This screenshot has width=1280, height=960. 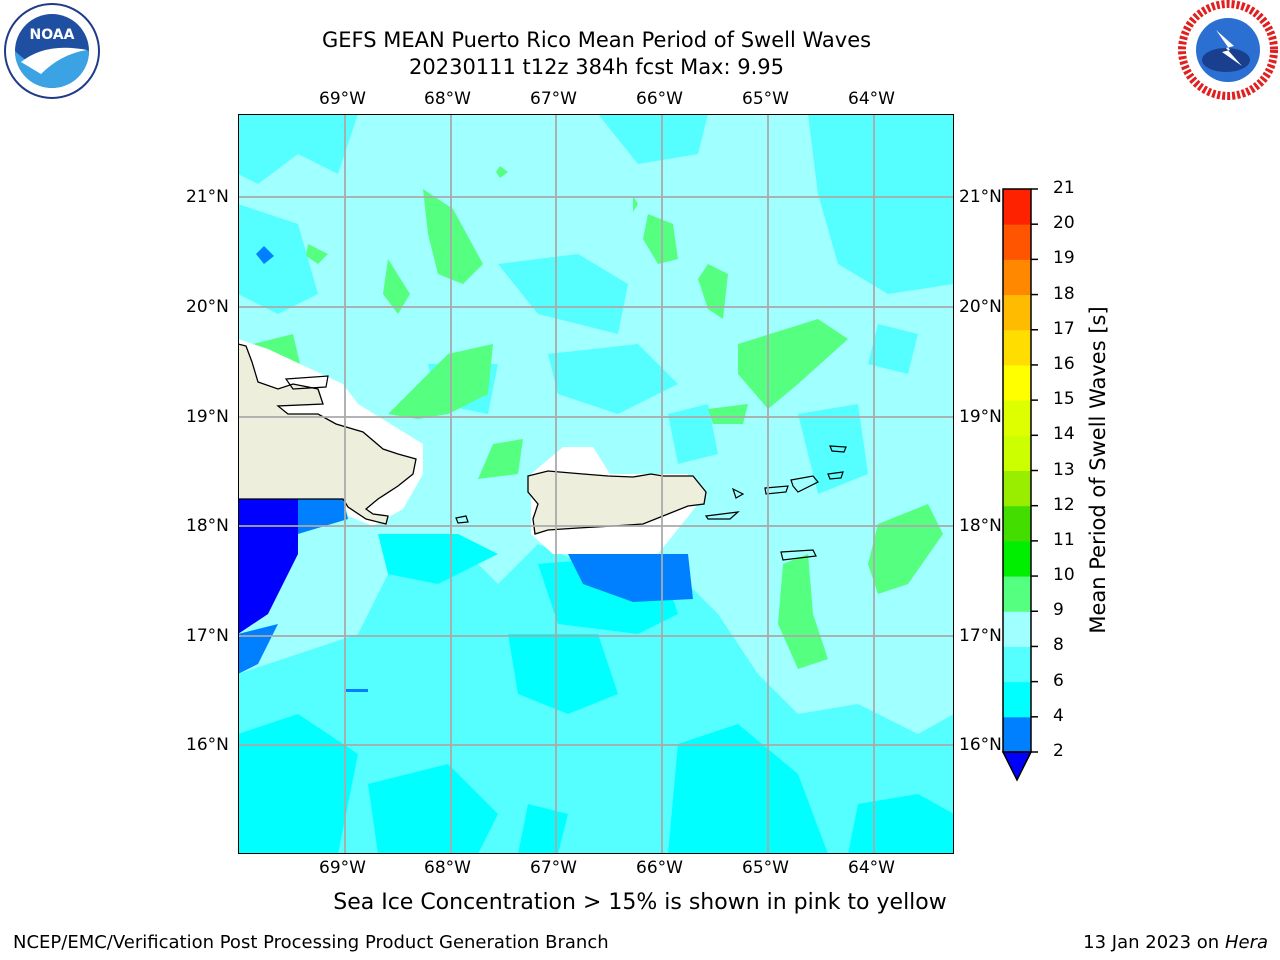 What do you see at coordinates (342, 868) in the screenshot?
I see `lon-label-bottom: 69°W` at bounding box center [342, 868].